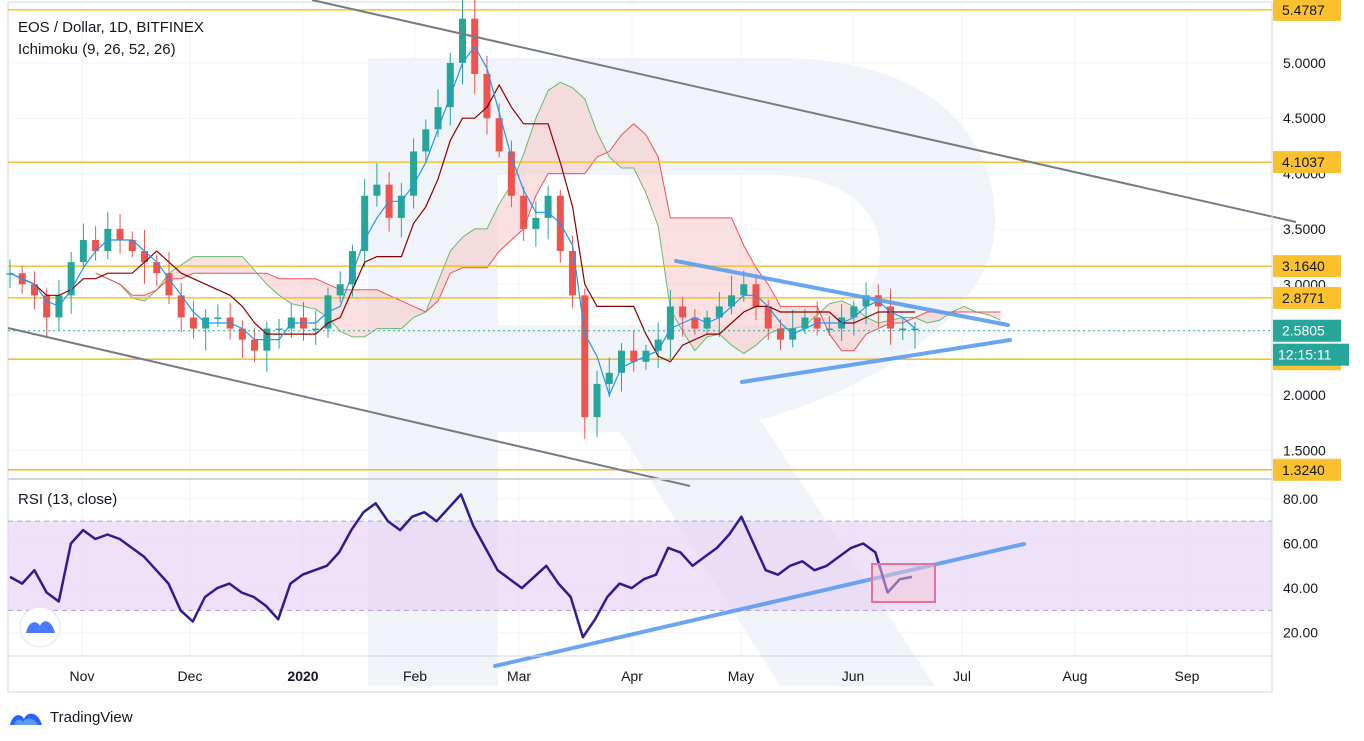 Image resolution: width=1364 pixels, height=741 pixels. I want to click on price-level-label: 2.8771, so click(1303, 298).